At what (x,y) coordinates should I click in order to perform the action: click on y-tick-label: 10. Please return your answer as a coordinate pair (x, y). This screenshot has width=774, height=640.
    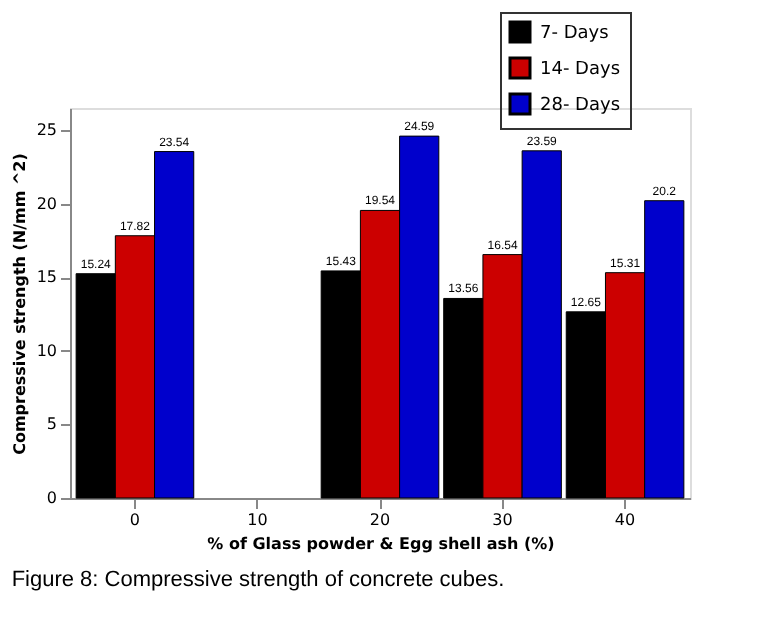
    Looking at the image, I should click on (46, 350).